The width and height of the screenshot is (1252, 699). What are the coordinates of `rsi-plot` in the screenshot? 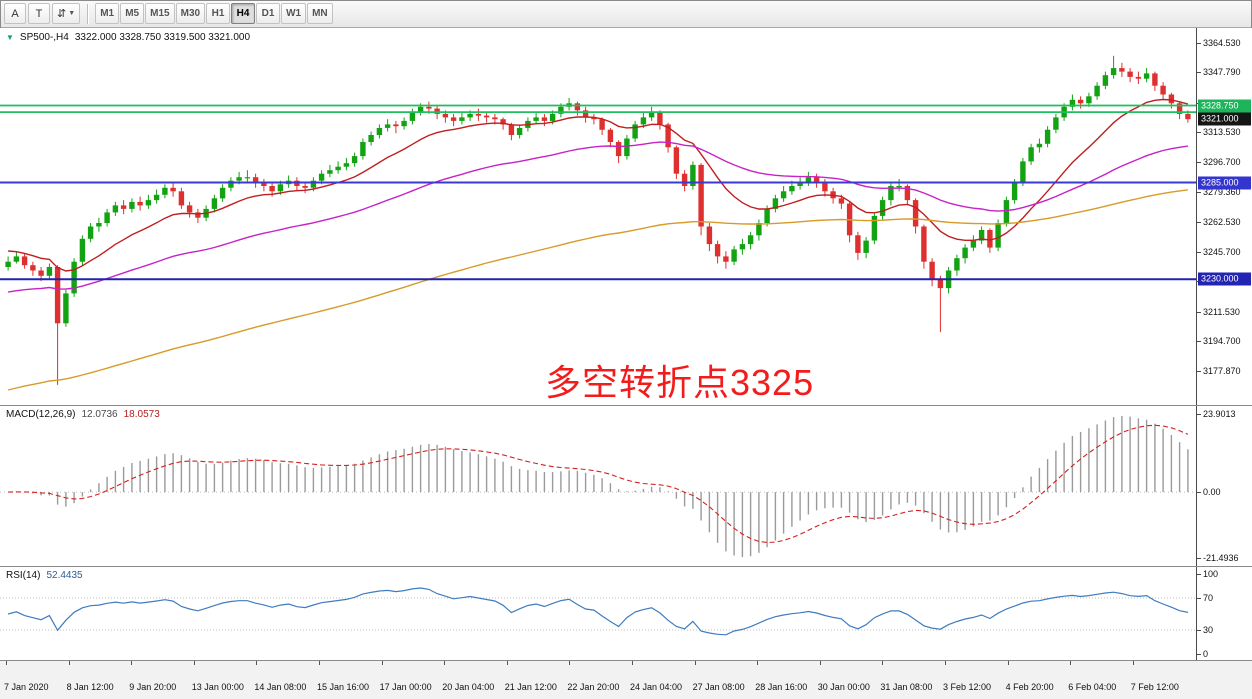 It's located at (598, 613).